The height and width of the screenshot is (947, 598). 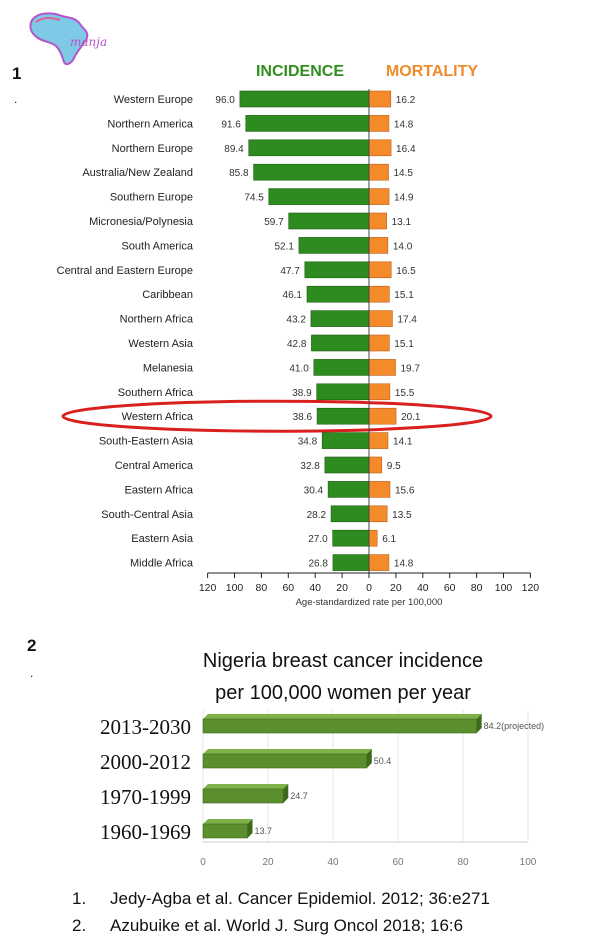 What do you see at coordinates (394, 466) in the screenshot?
I see `mortality-value-label: 9.5` at bounding box center [394, 466].